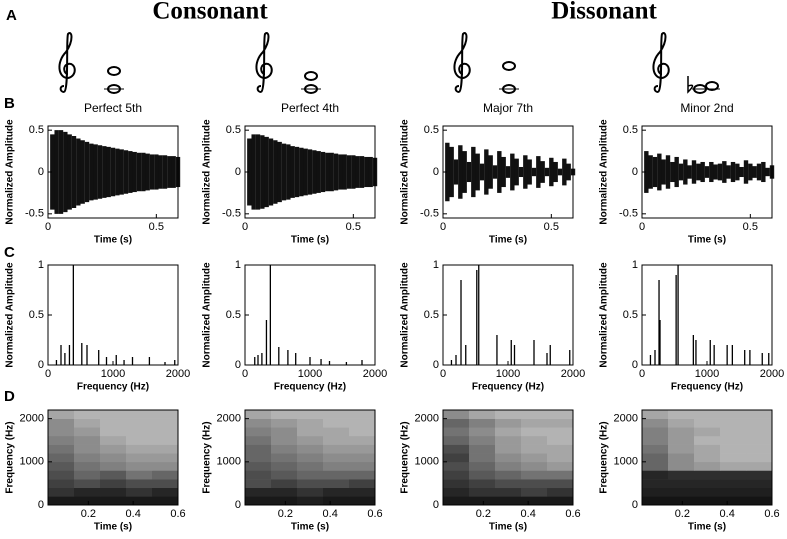  Describe the element at coordinates (178, 374) in the screenshot. I see `x-tick-label: 2000` at that location.